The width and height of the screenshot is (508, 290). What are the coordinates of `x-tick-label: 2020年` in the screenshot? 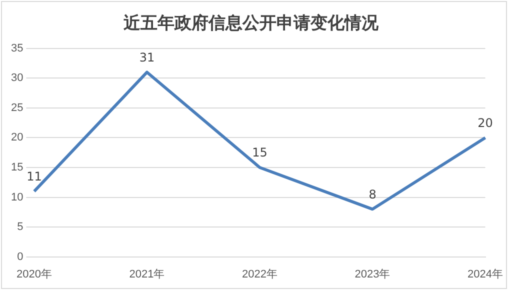 It's located at (34, 274).